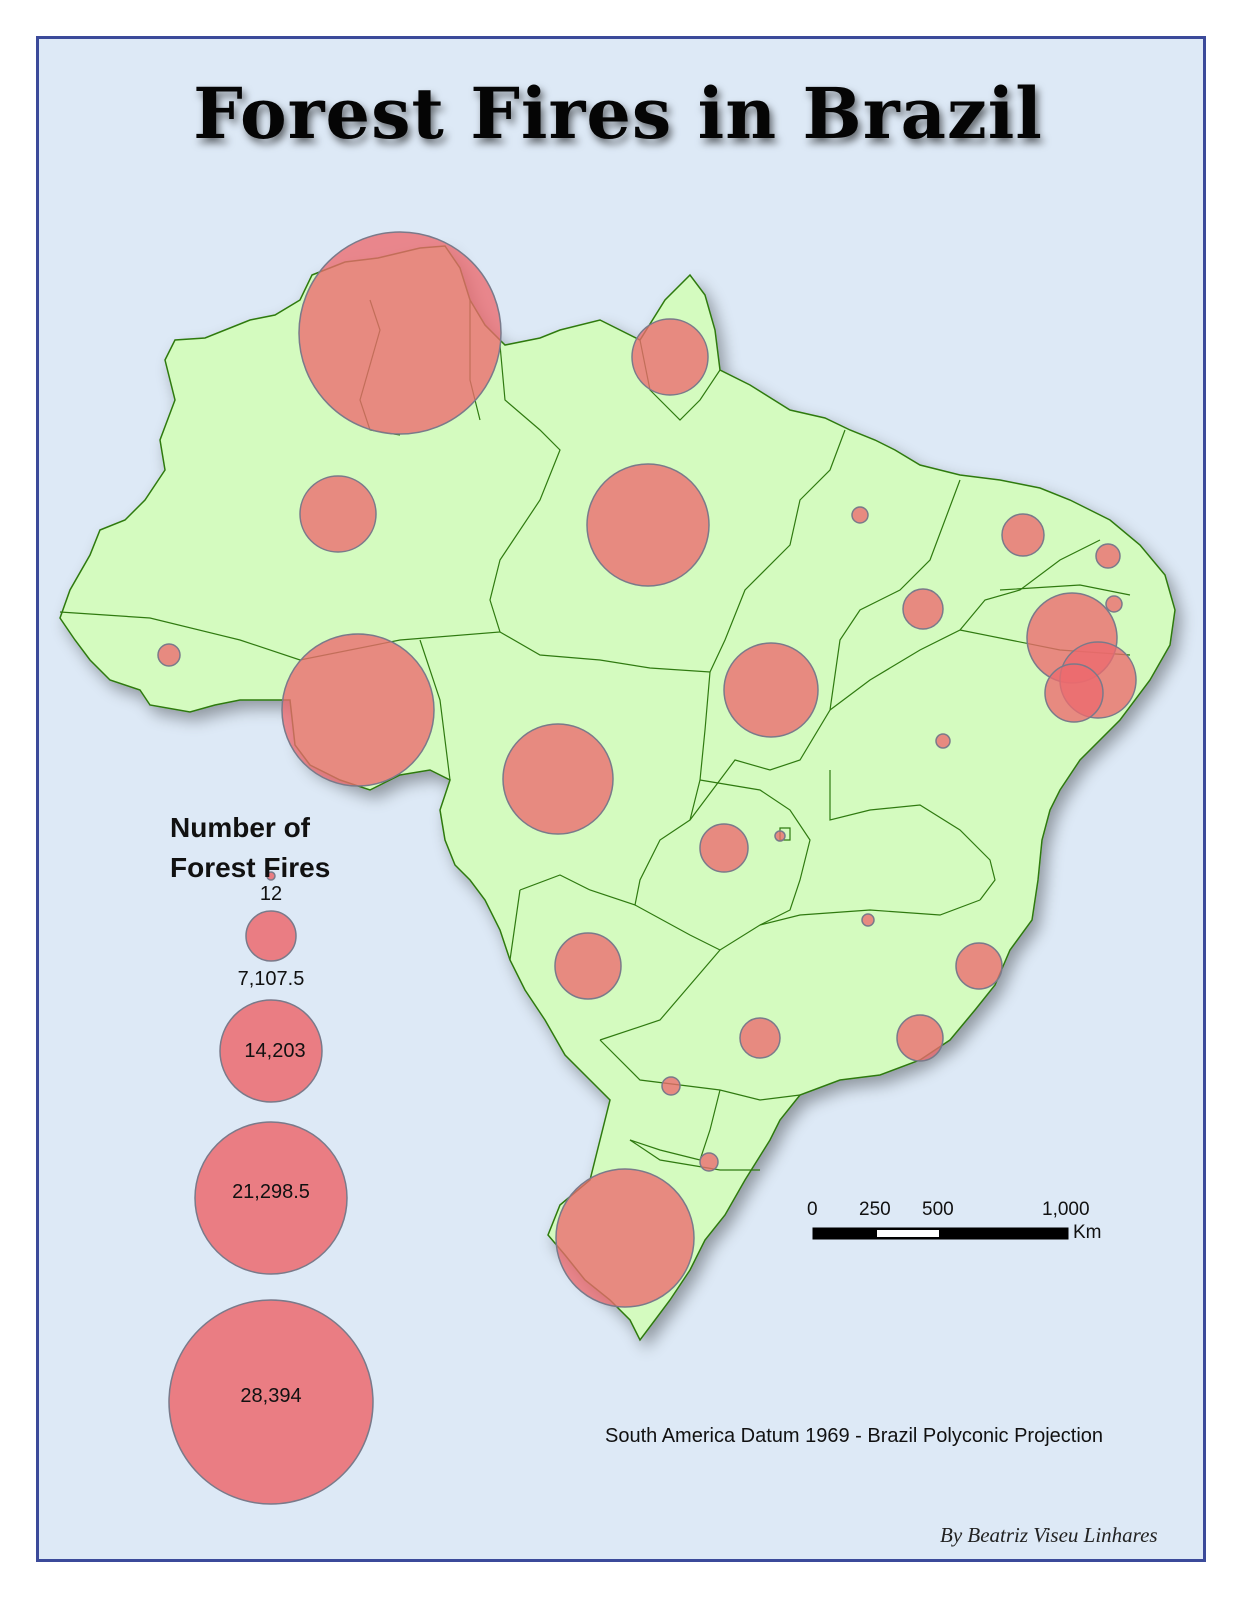 Image resolution: width=1236 pixels, height=1600 pixels. I want to click on bubble-roraima-north, so click(400, 333).